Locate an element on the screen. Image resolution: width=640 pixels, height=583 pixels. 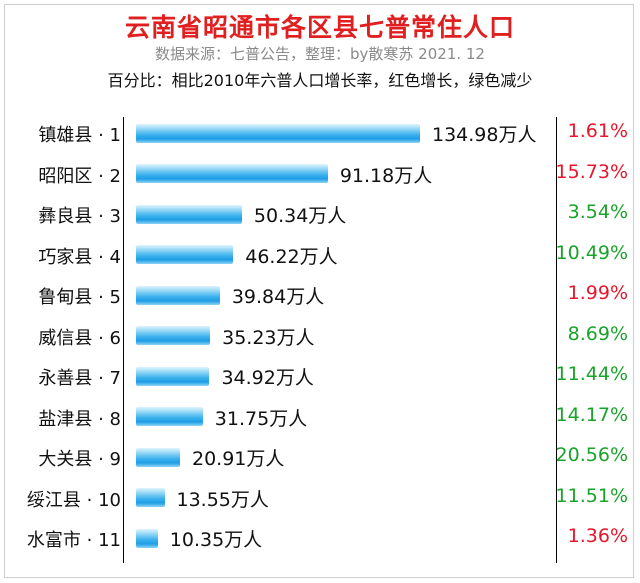
category-label: 彝良县 · 3 is located at coordinates (79, 216).